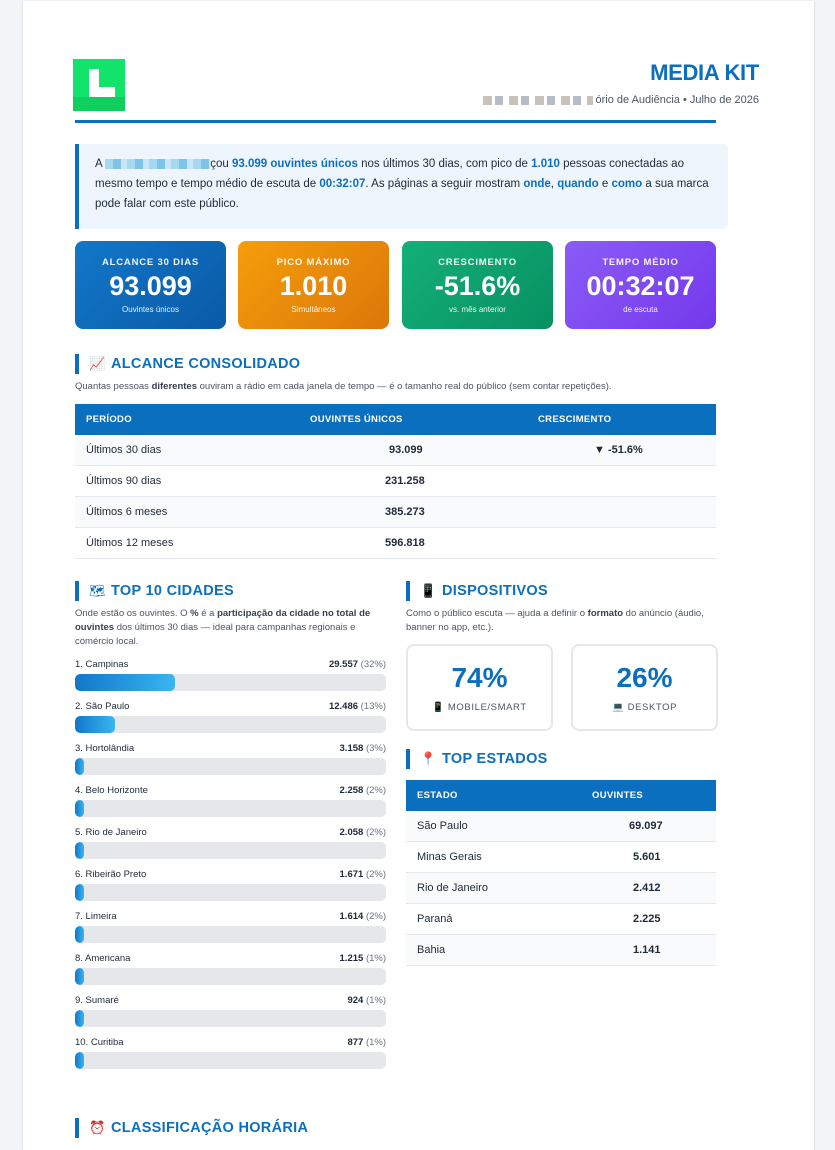 The height and width of the screenshot is (1150, 835). Describe the element at coordinates (704, 72) in the screenshot. I see `page-title: MEDIA KIT` at that location.